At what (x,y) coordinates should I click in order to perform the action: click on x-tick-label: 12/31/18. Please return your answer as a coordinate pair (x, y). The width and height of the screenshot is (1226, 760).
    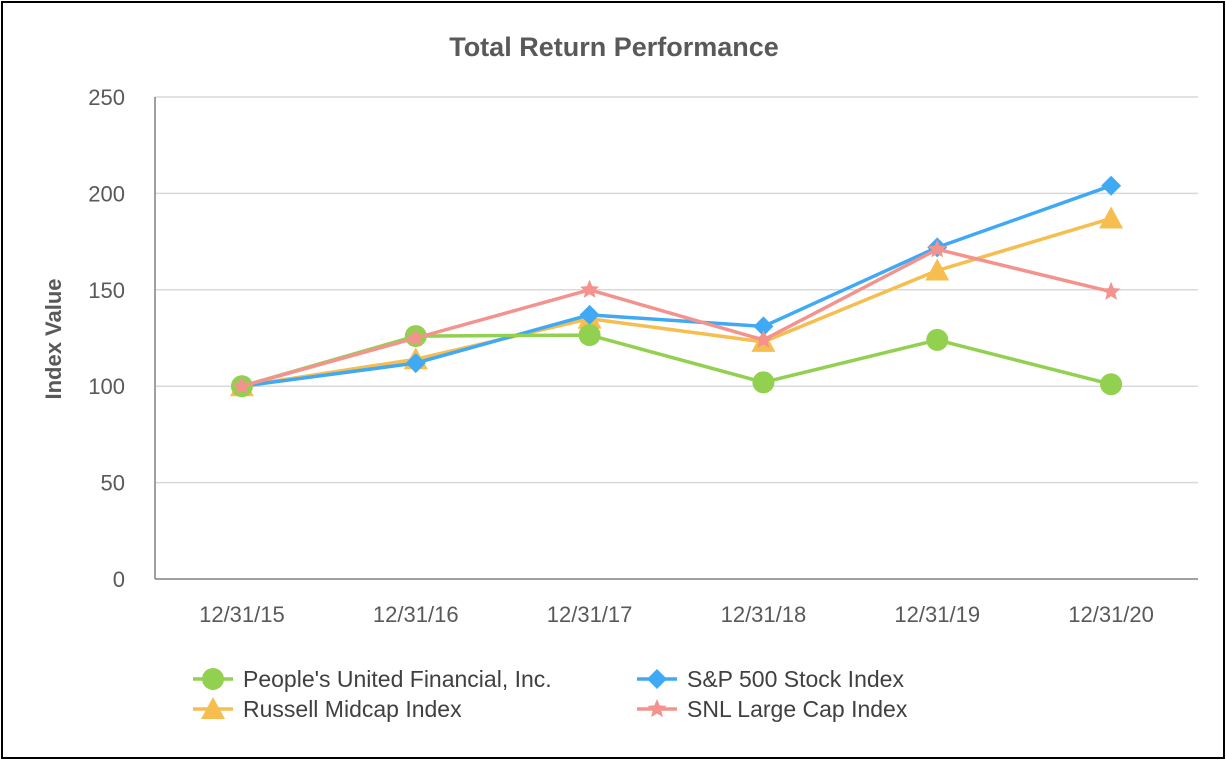
    Looking at the image, I should click on (764, 614).